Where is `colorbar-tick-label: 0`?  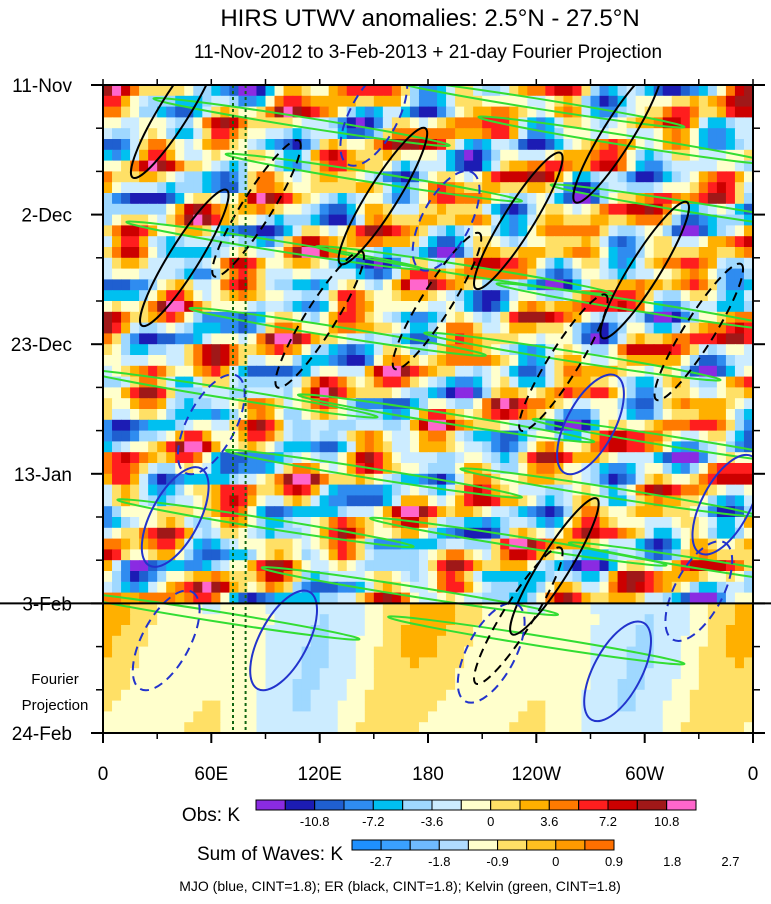
colorbar-tick-label: 0 is located at coordinates (555, 861).